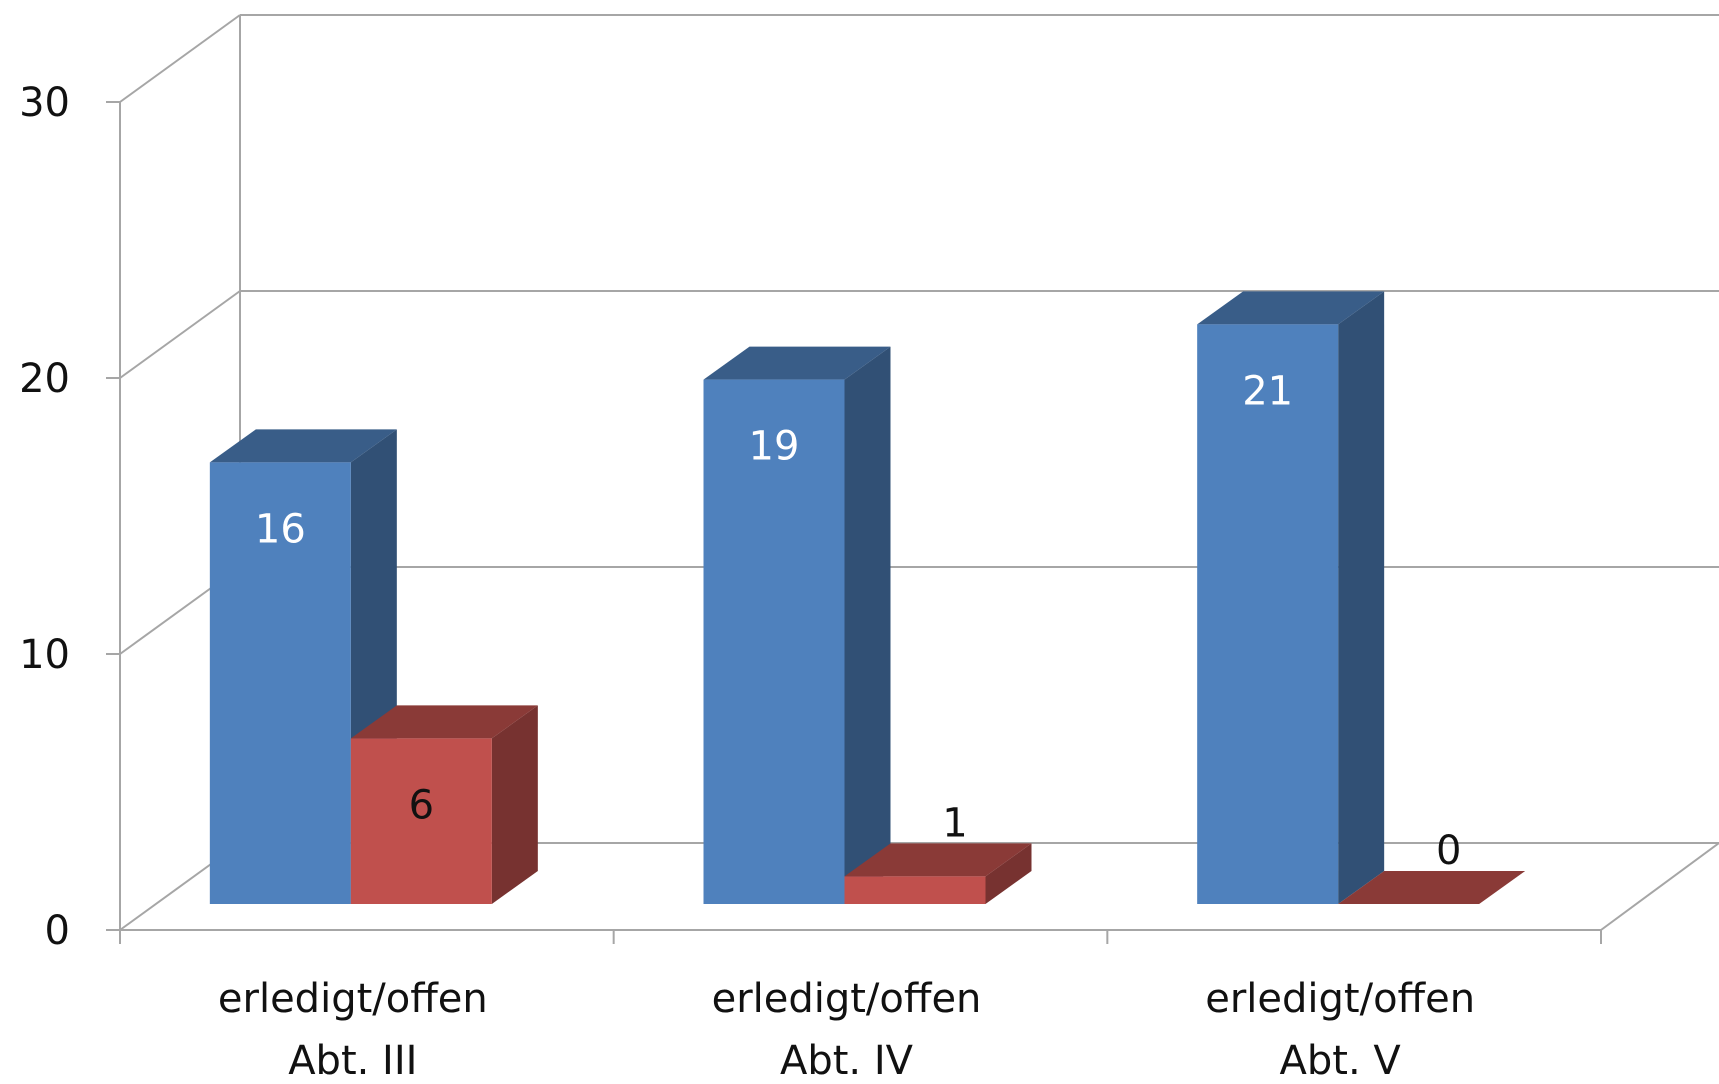 Image resolution: width=1719 pixels, height=1084 pixels. I want to click on data-label: 6, so click(421, 805).